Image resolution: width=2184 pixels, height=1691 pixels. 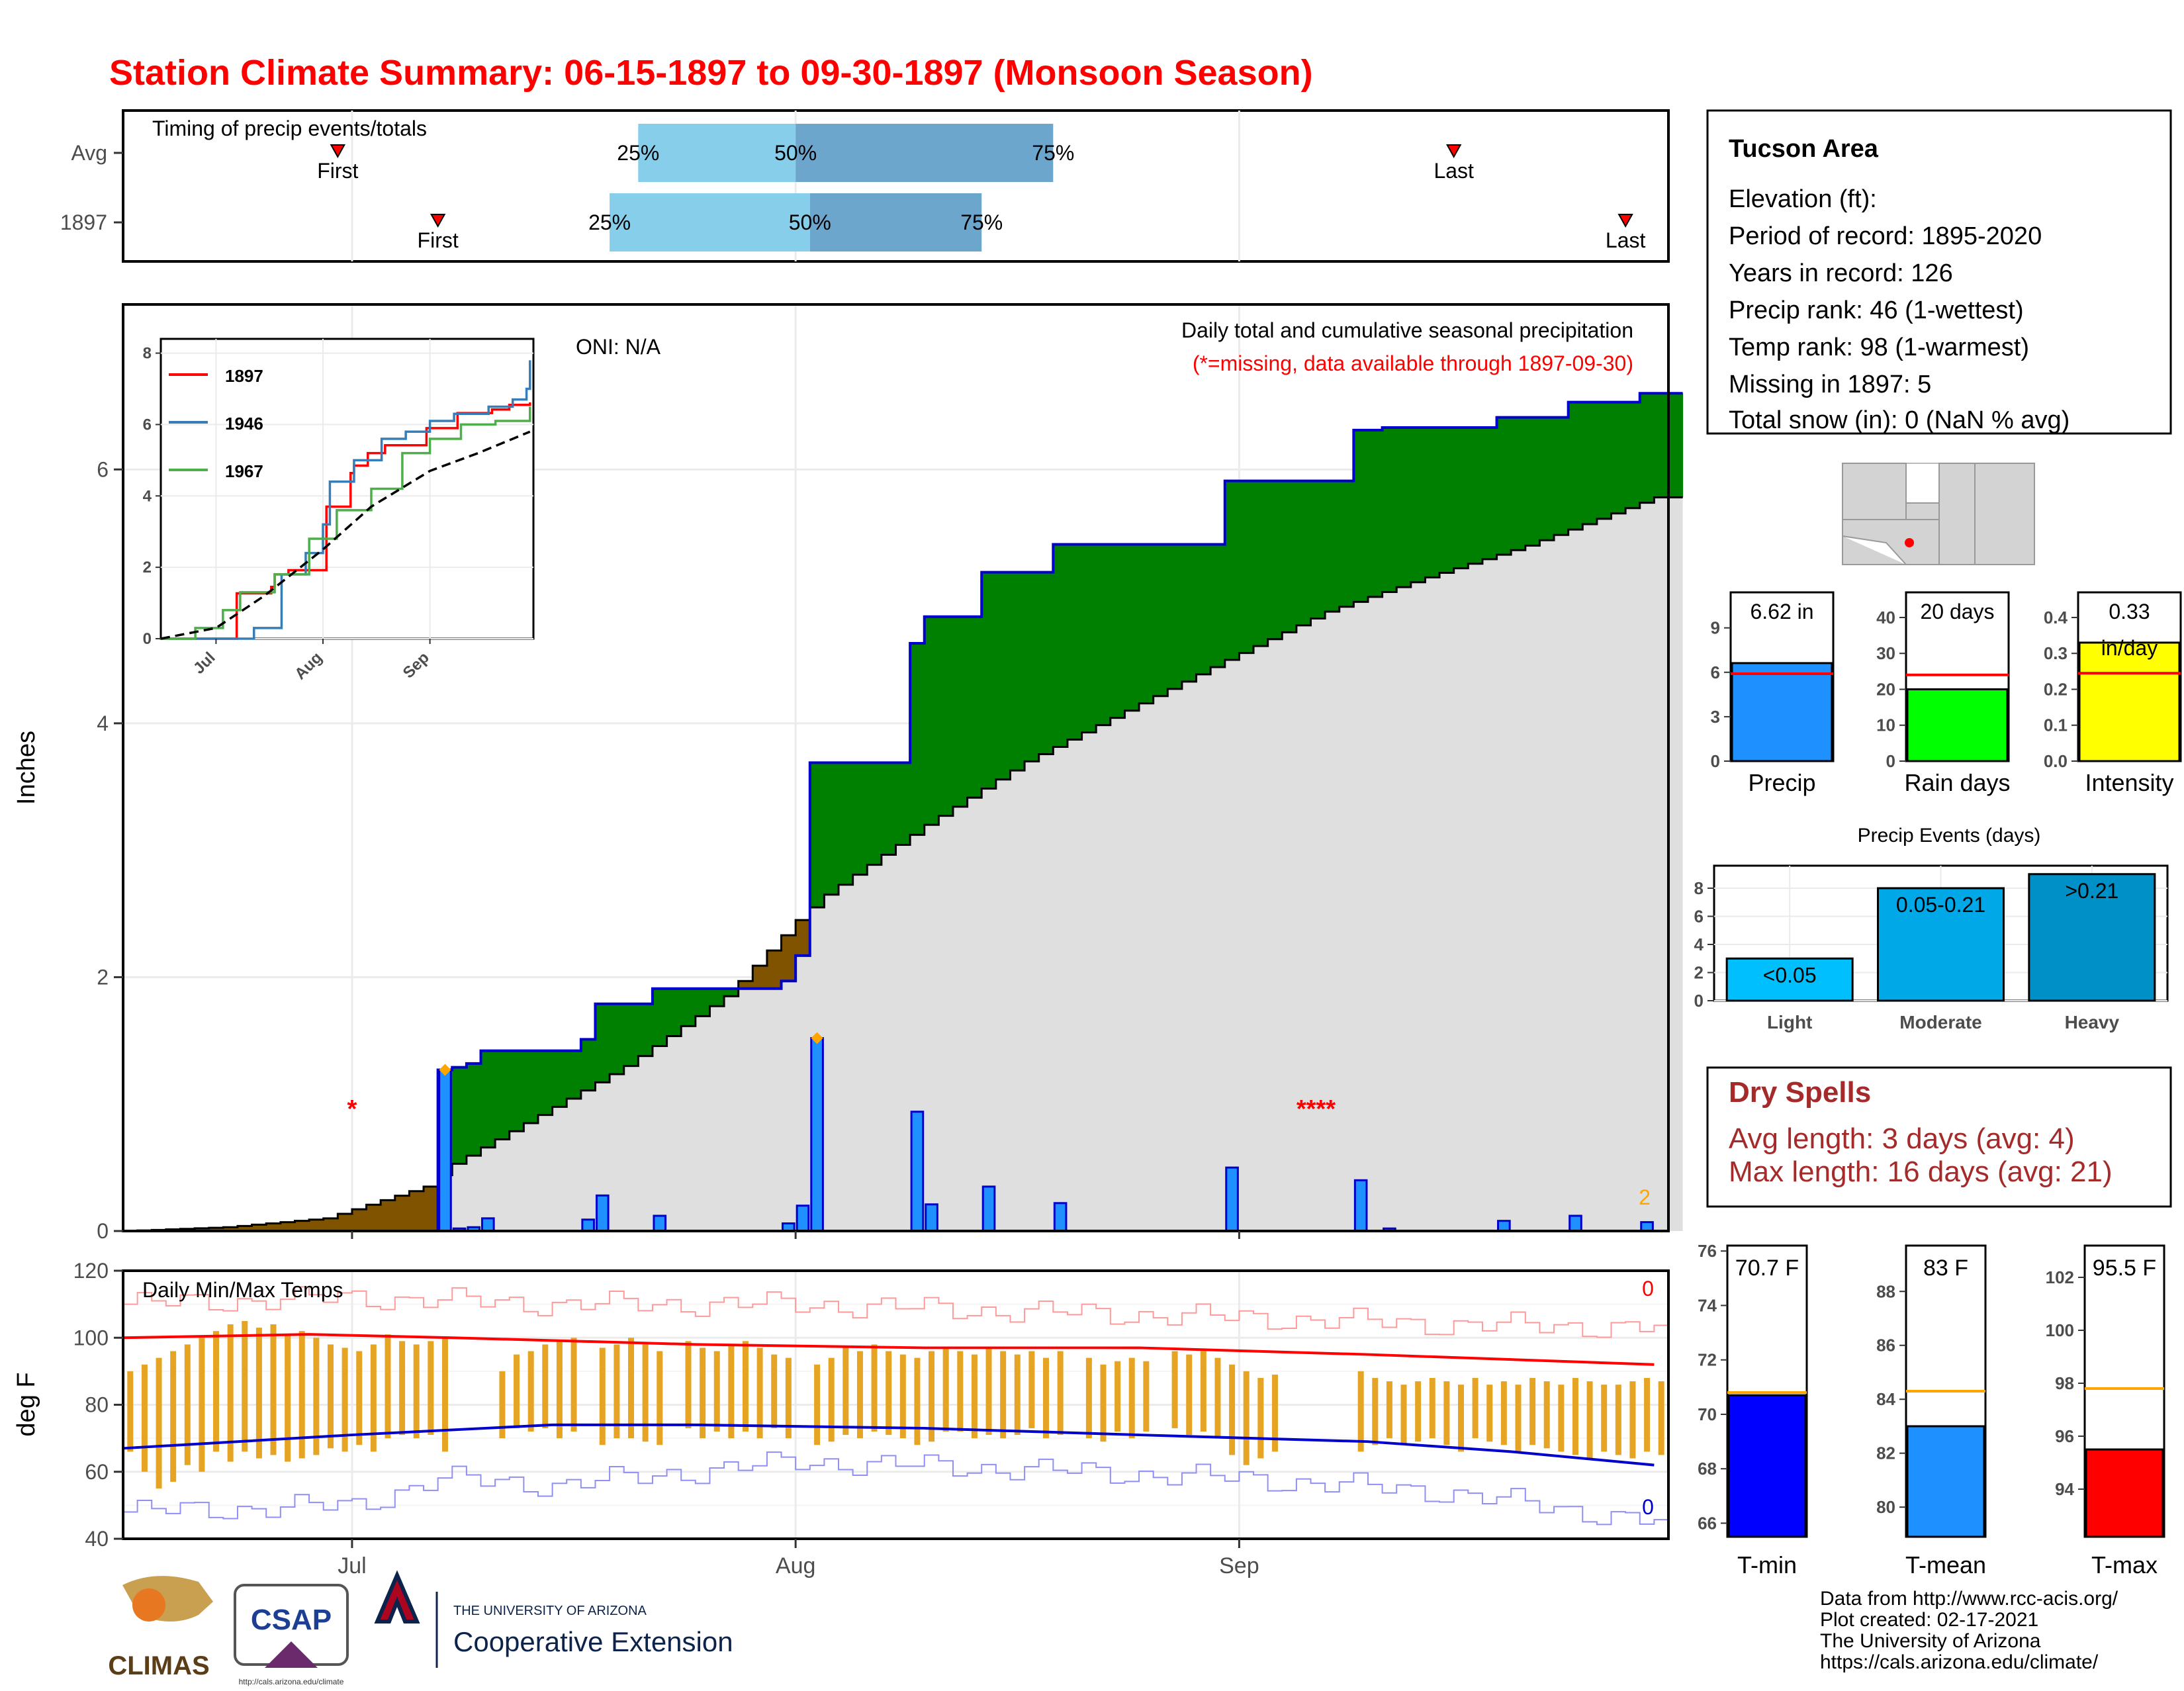 What do you see at coordinates (103, 723) in the screenshot?
I see `precip-ytick-label-4: 4` at bounding box center [103, 723].